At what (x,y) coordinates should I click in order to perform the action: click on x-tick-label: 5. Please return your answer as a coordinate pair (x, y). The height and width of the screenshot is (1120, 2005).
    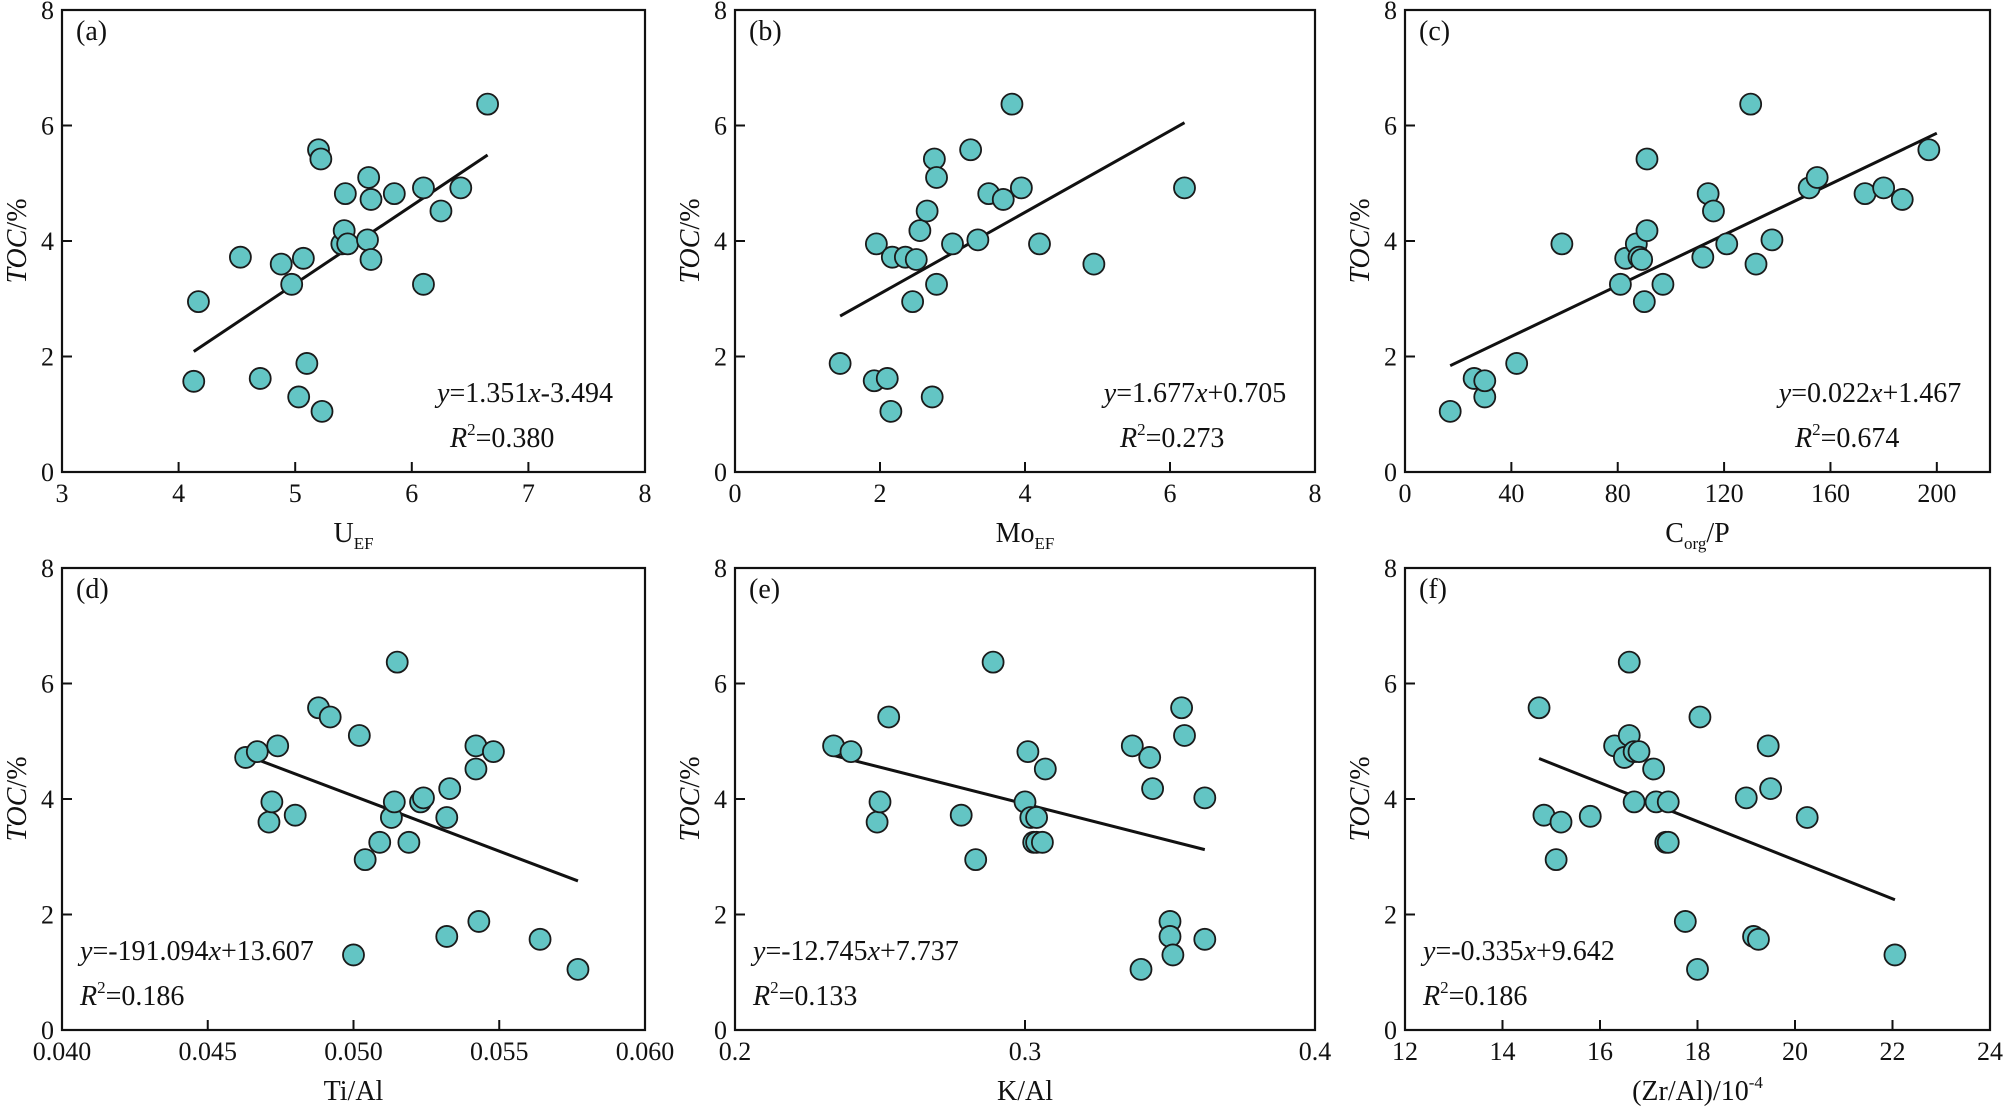
    Looking at the image, I should click on (295, 493).